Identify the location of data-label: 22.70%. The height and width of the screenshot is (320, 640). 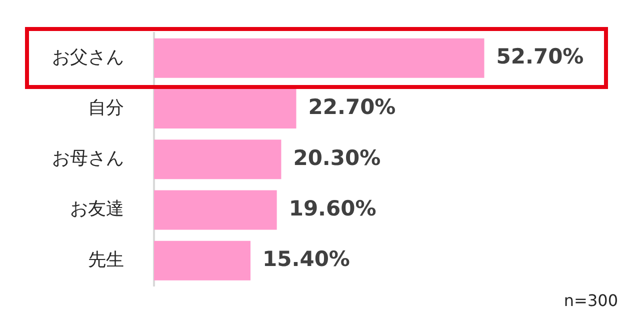
(352, 107).